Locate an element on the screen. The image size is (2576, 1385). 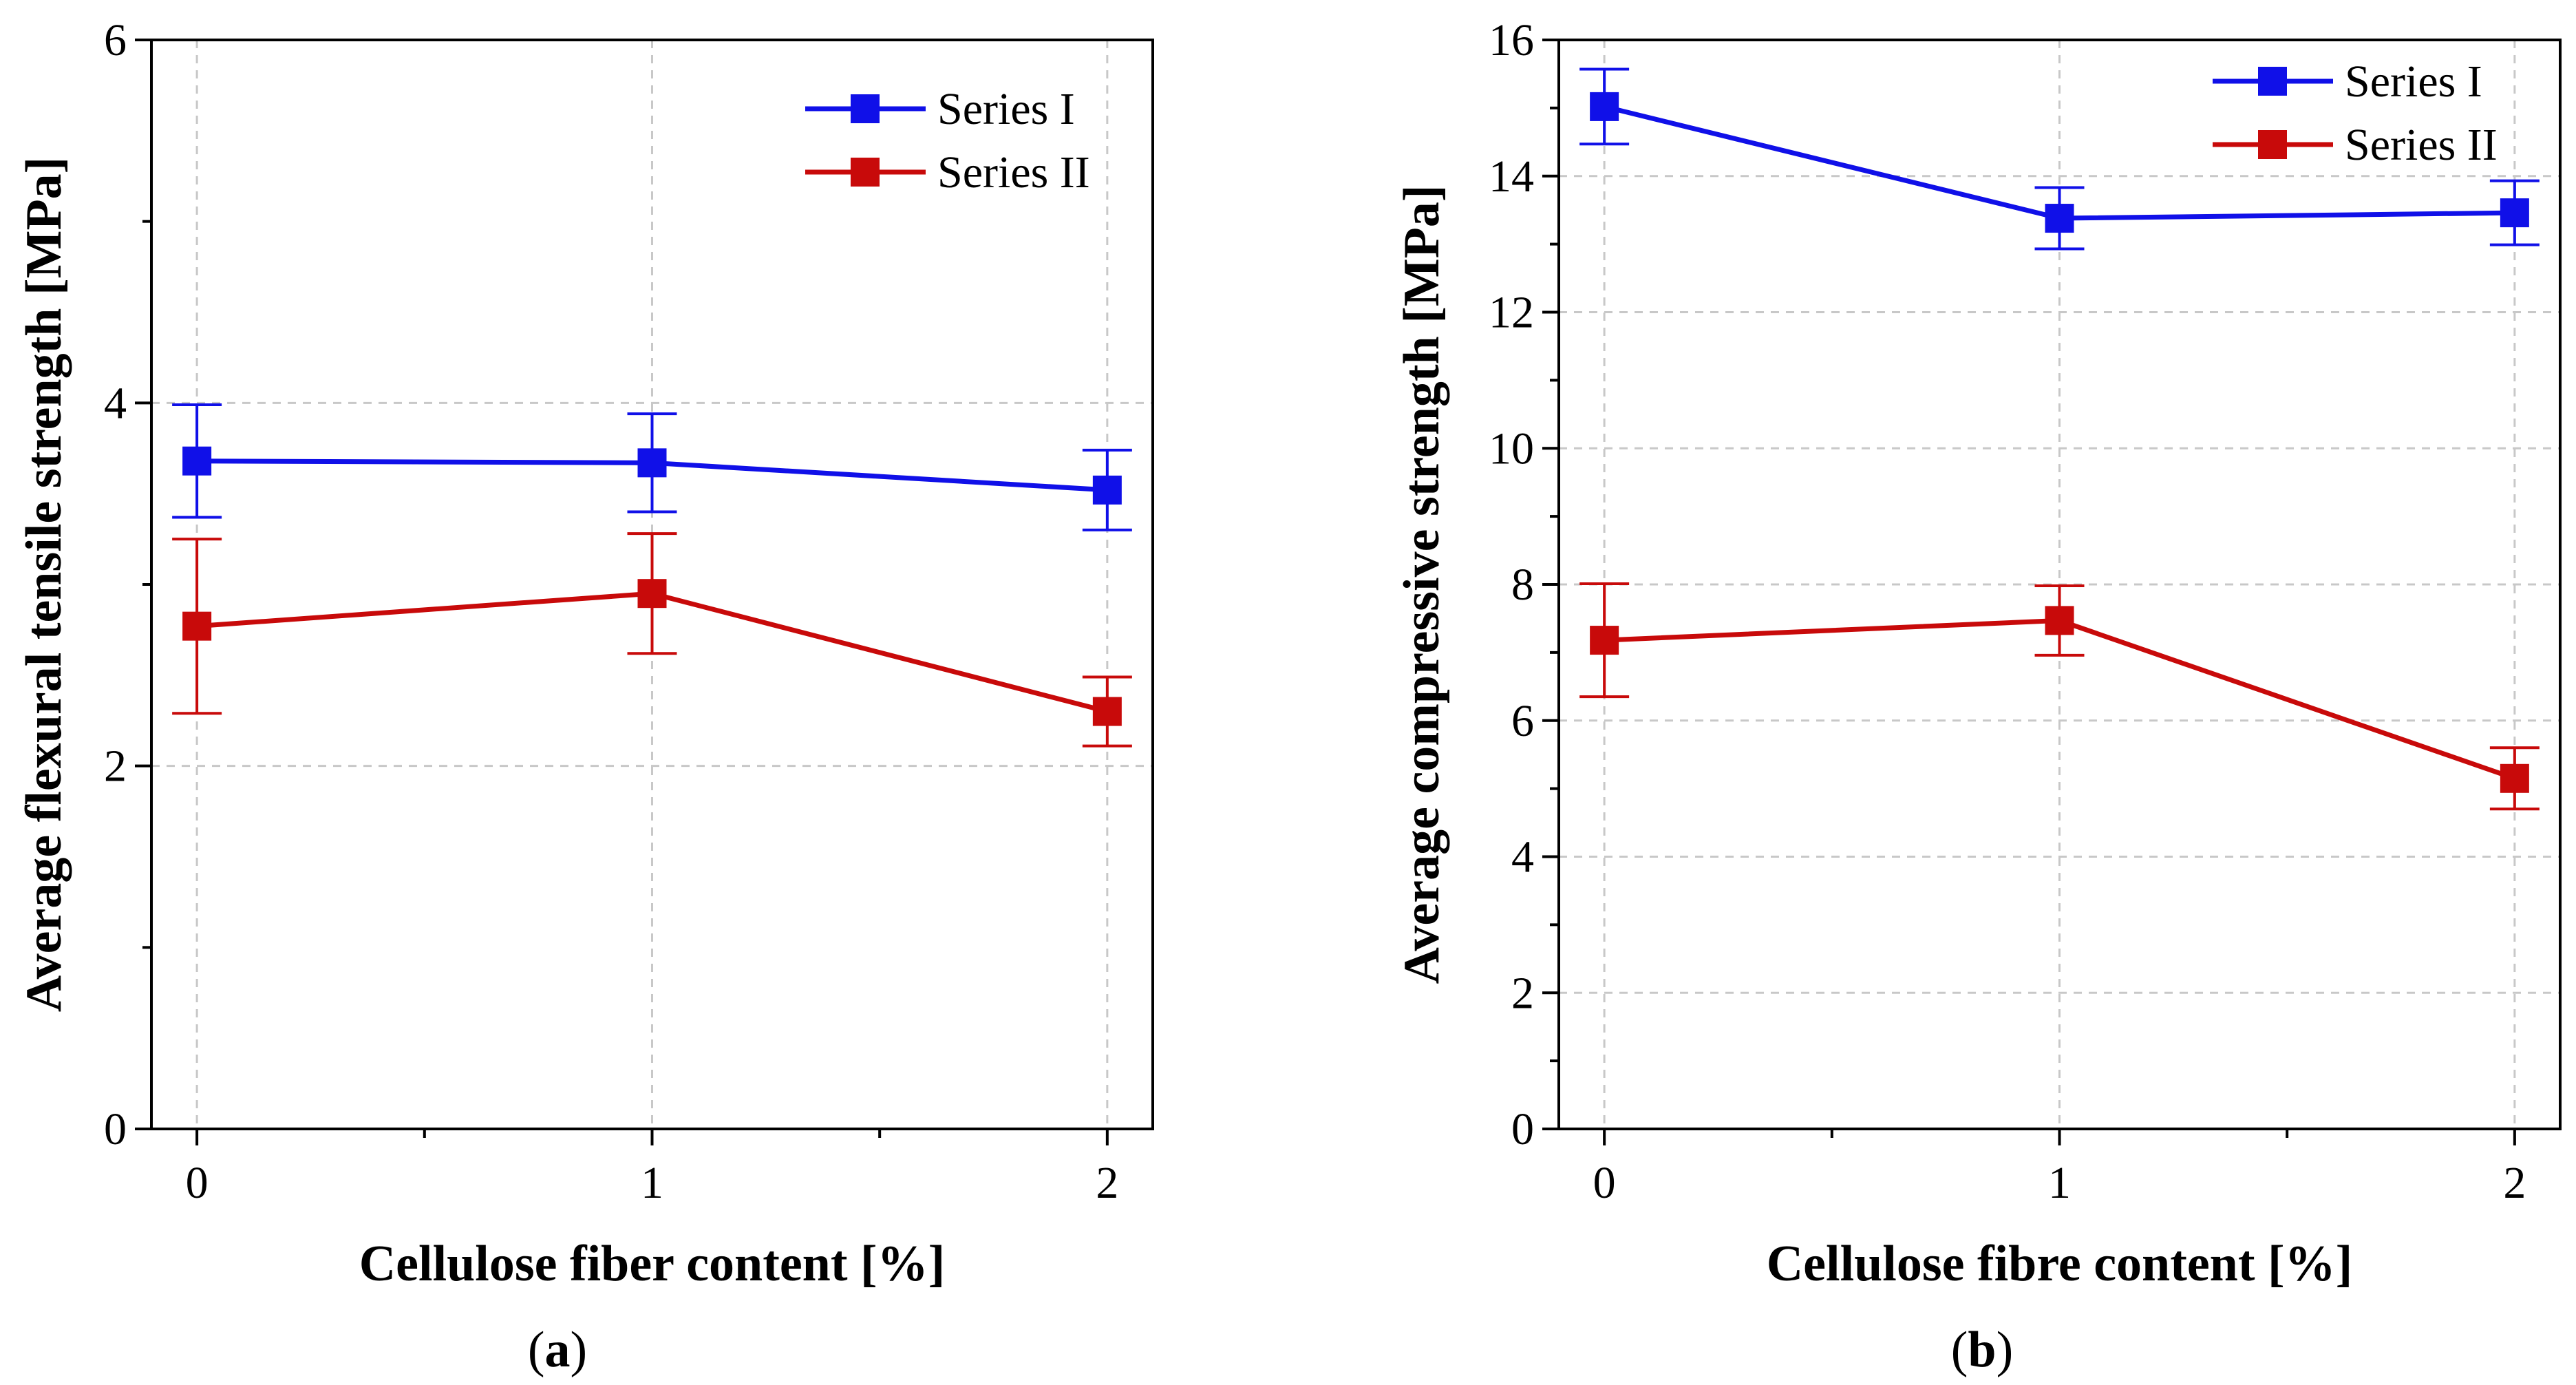
y-axis-title: Average compressive strength [MPa] is located at coordinates (1422, 584).